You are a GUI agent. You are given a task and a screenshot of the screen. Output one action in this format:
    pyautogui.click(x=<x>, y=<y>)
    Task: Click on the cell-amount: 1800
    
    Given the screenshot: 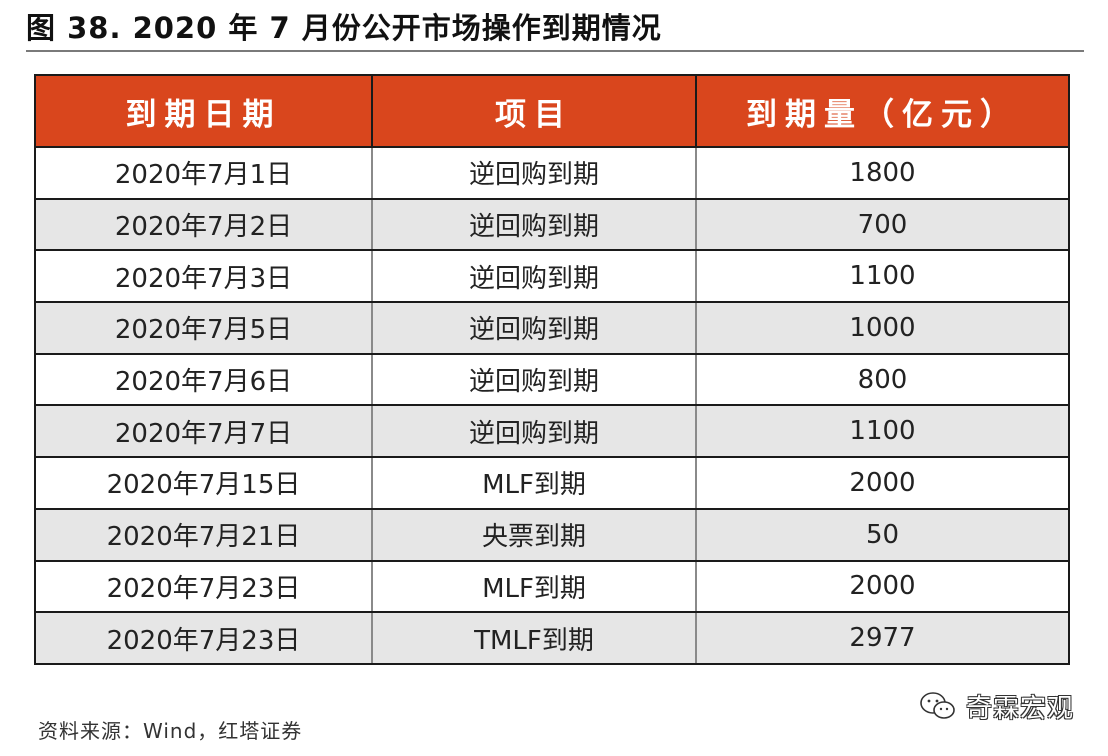 What is the action you would take?
    pyautogui.click(x=882, y=173)
    